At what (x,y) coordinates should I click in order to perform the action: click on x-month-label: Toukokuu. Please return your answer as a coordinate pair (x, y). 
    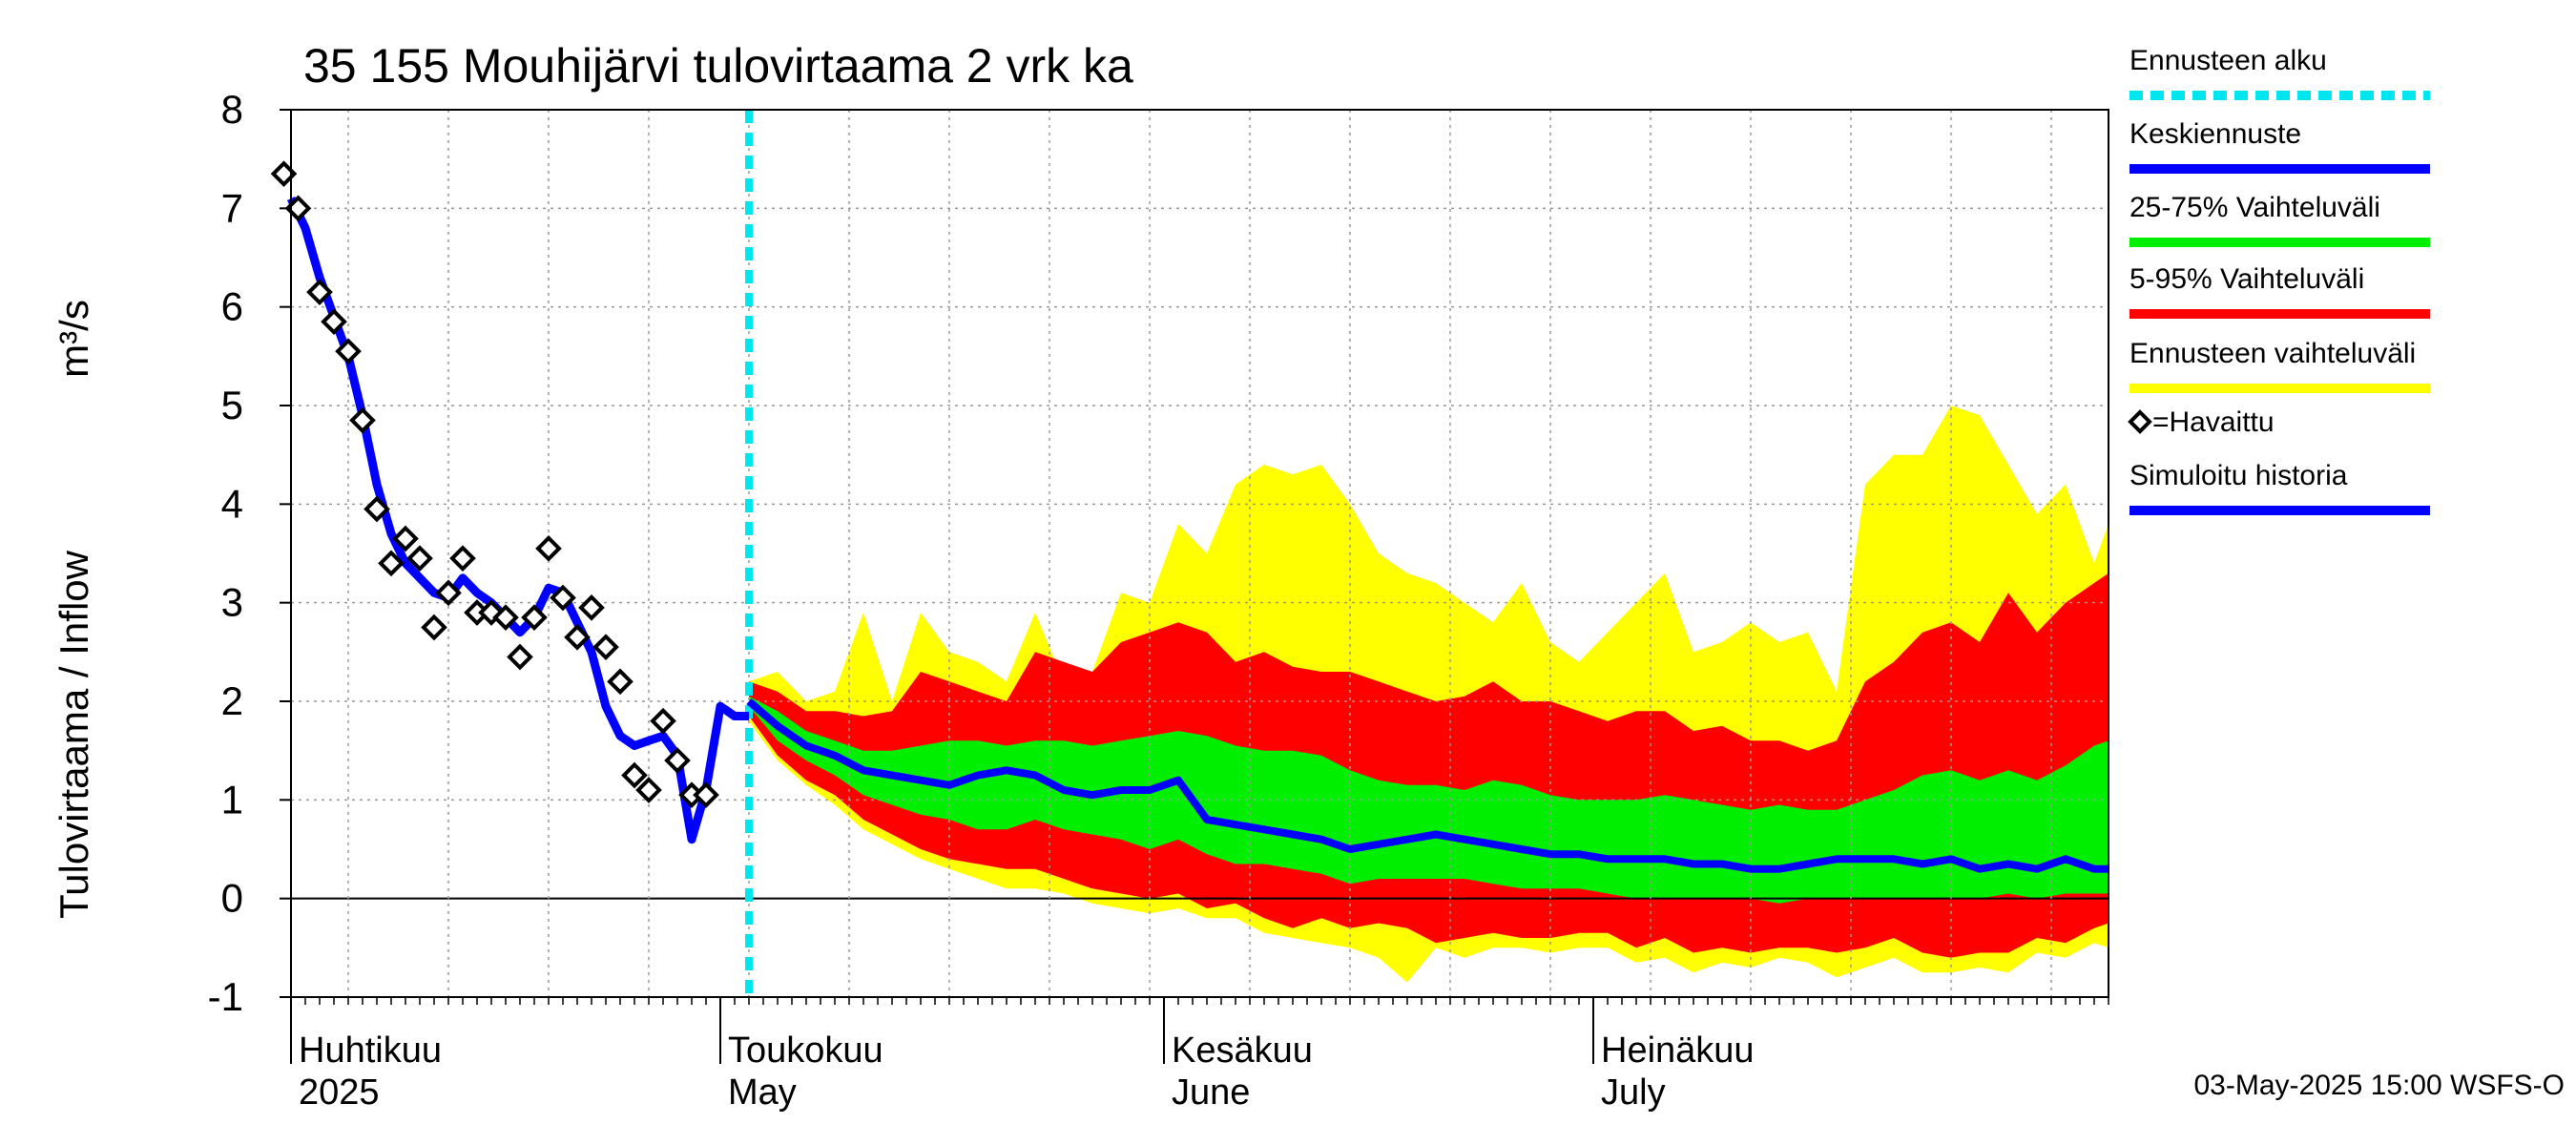
    Looking at the image, I should click on (805, 1051).